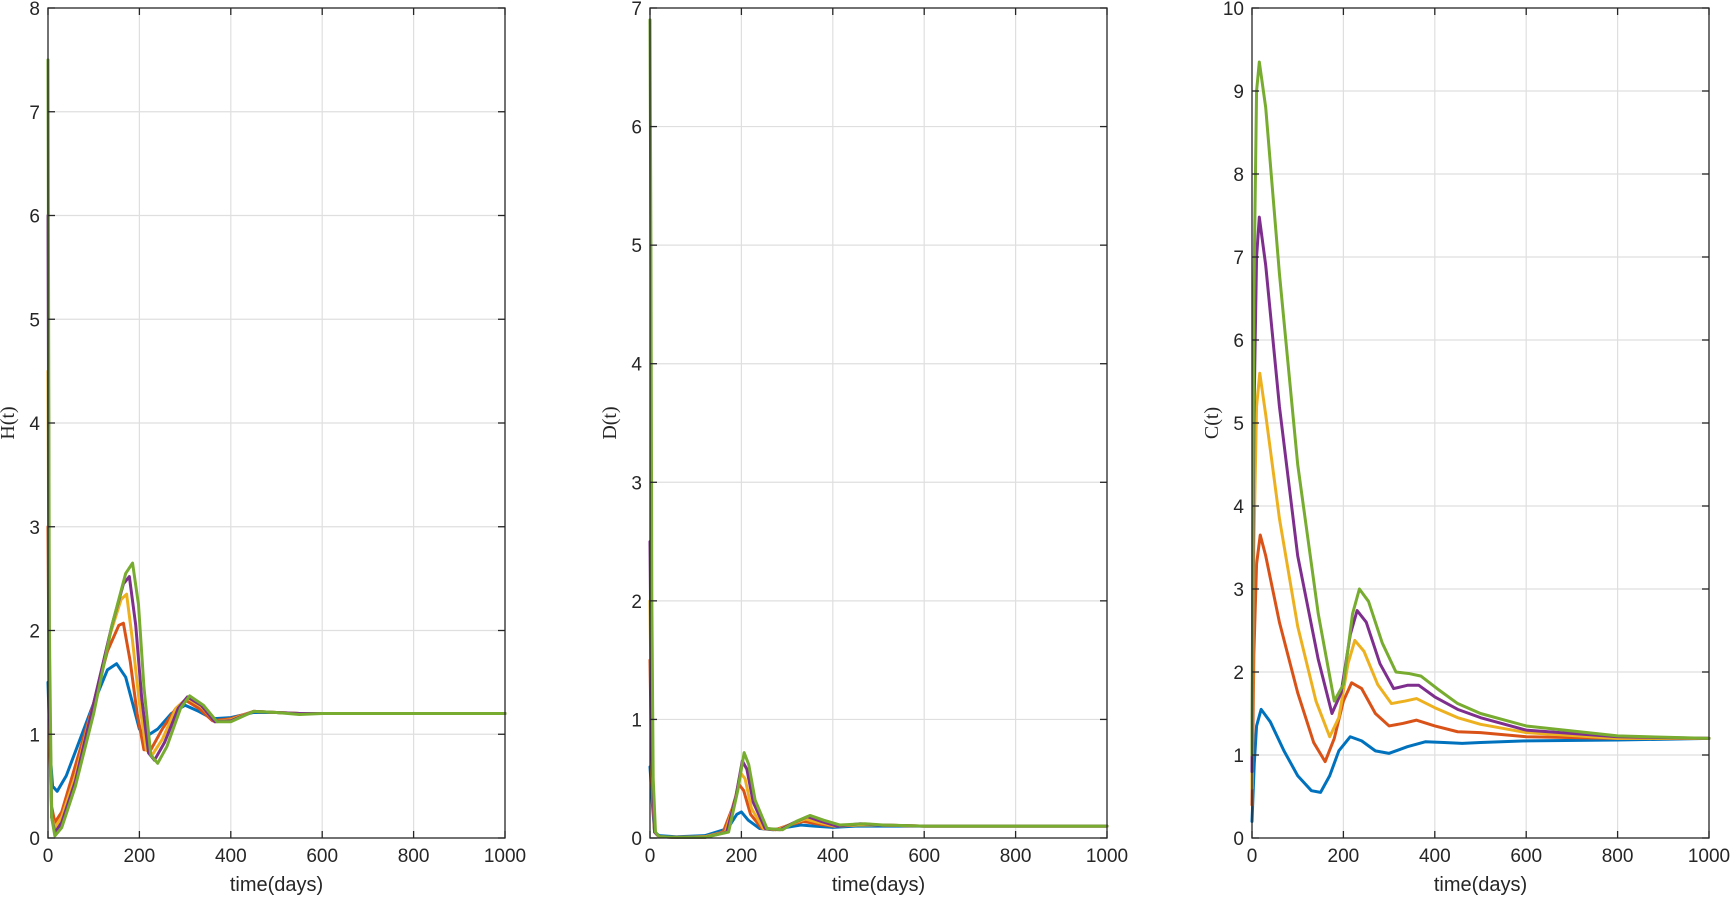 This screenshot has height=905, width=1733. I want to click on y-axis-label: H(t), so click(9, 422).